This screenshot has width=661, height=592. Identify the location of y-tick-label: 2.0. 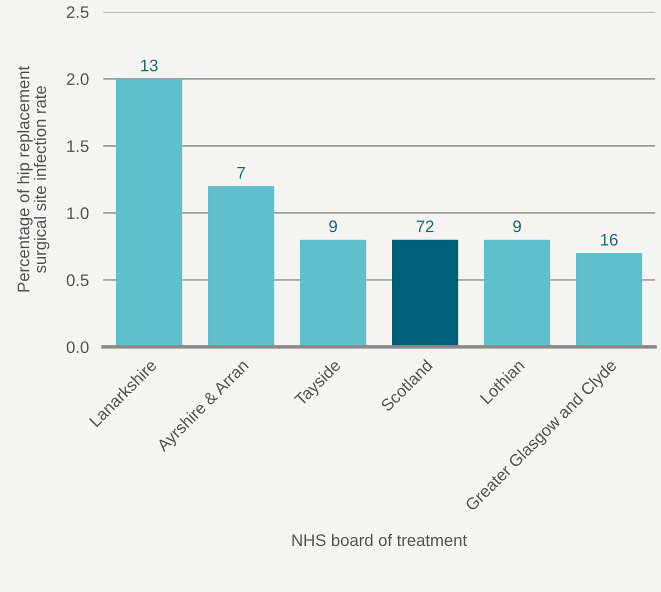
(77, 79).